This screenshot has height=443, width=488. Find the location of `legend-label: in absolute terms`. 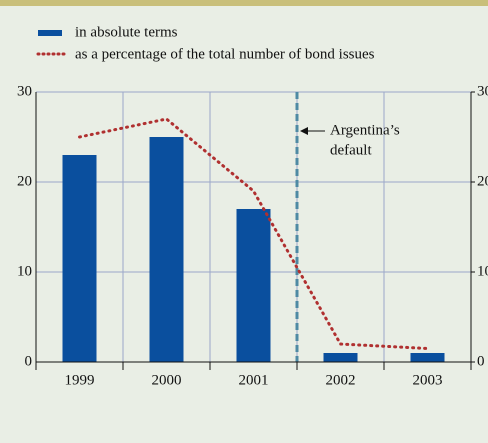

legend-label: in absolute terms is located at coordinates (126, 32).